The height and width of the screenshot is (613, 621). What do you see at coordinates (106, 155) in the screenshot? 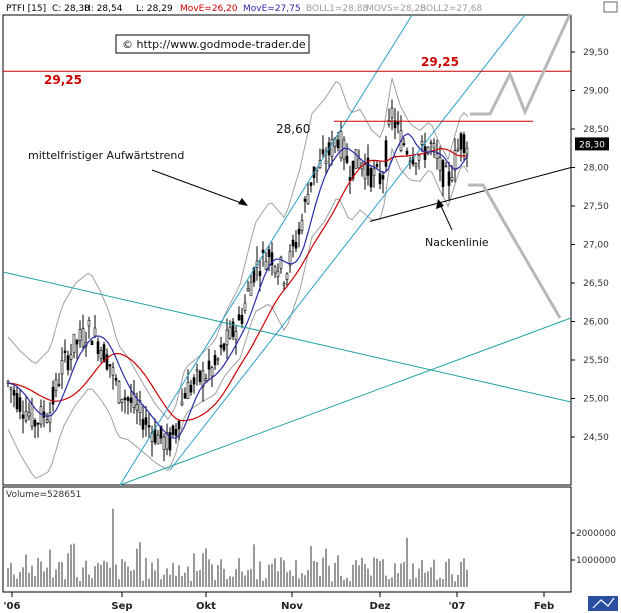
I see `trend-label: mittelfristiger Aufwärtstrend` at bounding box center [106, 155].